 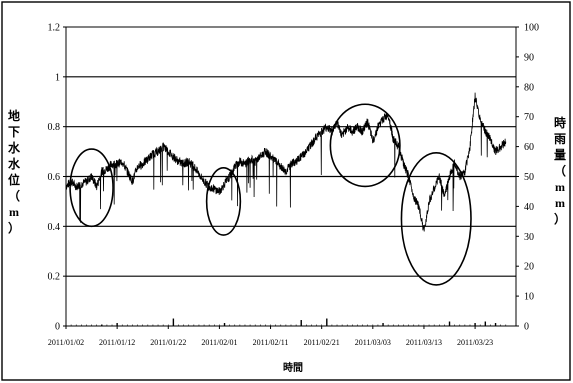 What do you see at coordinates (54, 277) in the screenshot?
I see `y-tick-label-left: 0.2` at bounding box center [54, 277].